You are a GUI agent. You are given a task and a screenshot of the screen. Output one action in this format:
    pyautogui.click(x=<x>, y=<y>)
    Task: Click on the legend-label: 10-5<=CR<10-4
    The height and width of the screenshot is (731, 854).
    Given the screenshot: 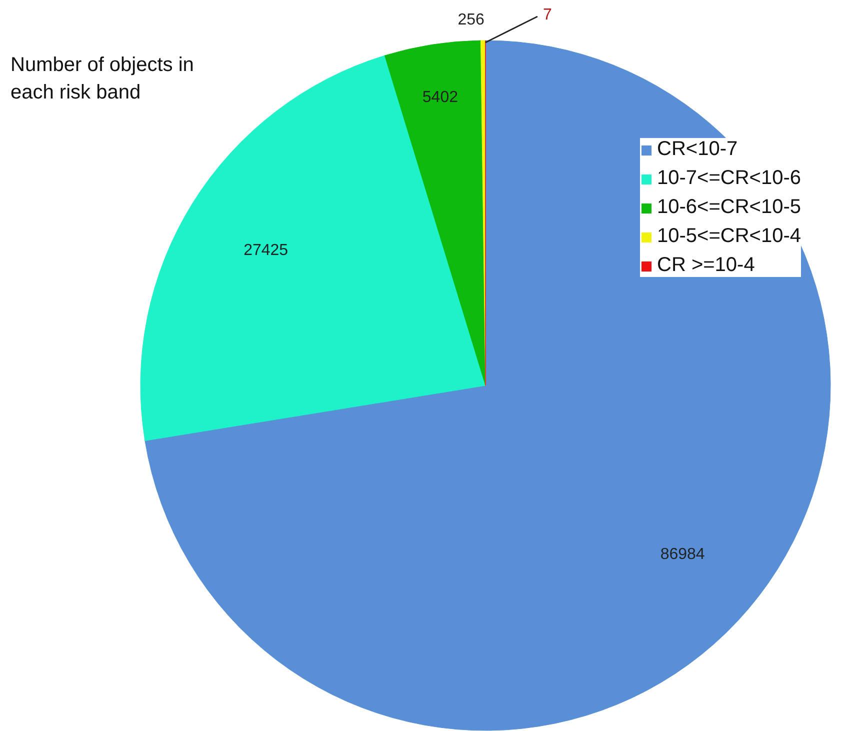 What is the action you would take?
    pyautogui.click(x=729, y=236)
    